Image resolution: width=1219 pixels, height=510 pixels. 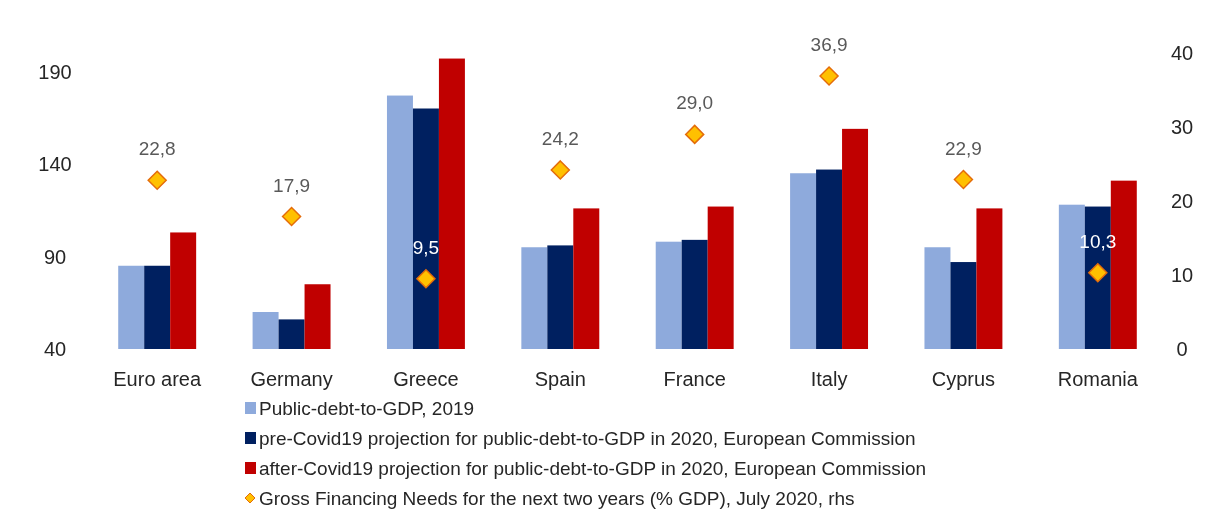 What do you see at coordinates (694, 379) in the screenshot?
I see `x-tick-label: France` at bounding box center [694, 379].